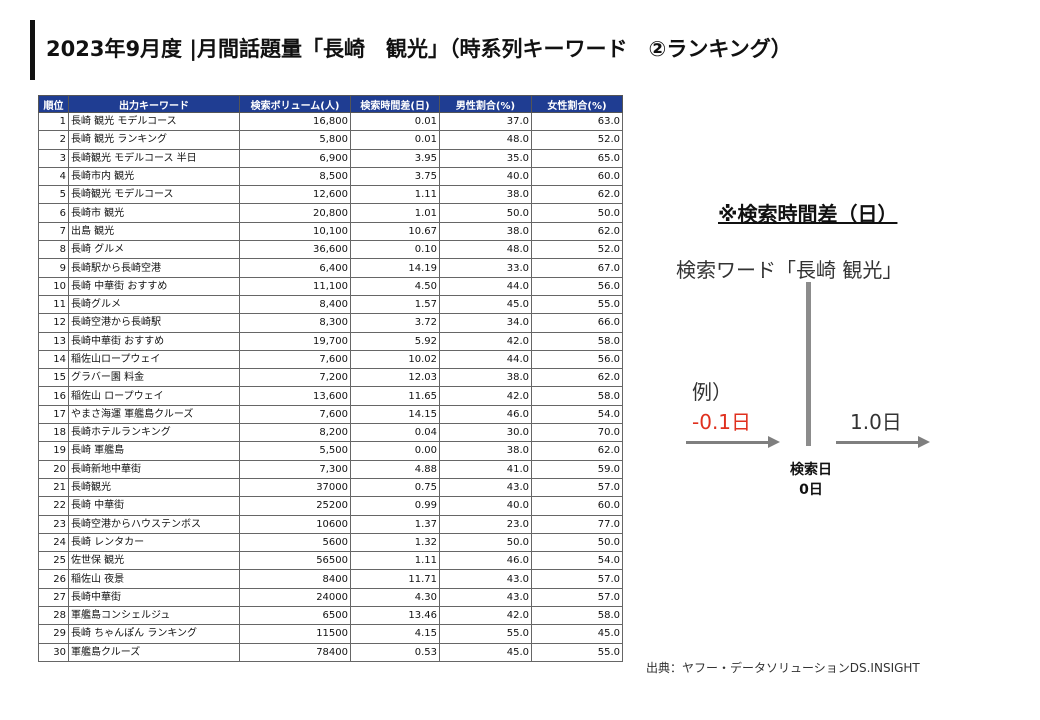  What do you see at coordinates (154, 250) in the screenshot?
I see `cell-keyword: 長崎 グルメ` at bounding box center [154, 250].